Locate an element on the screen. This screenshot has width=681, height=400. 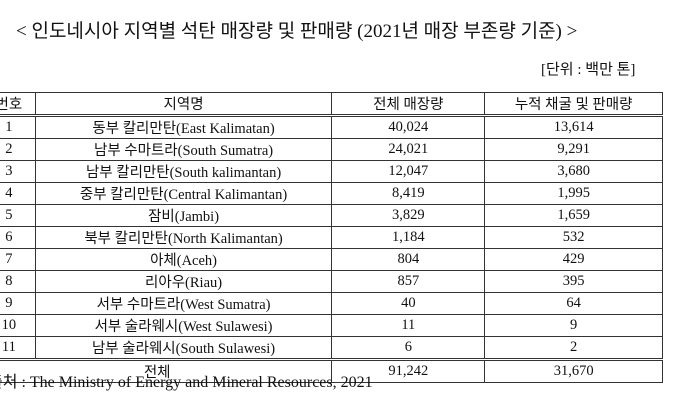
table-cell: 북부 칼리만탄(North Kalimantan) is located at coordinates (183, 237).